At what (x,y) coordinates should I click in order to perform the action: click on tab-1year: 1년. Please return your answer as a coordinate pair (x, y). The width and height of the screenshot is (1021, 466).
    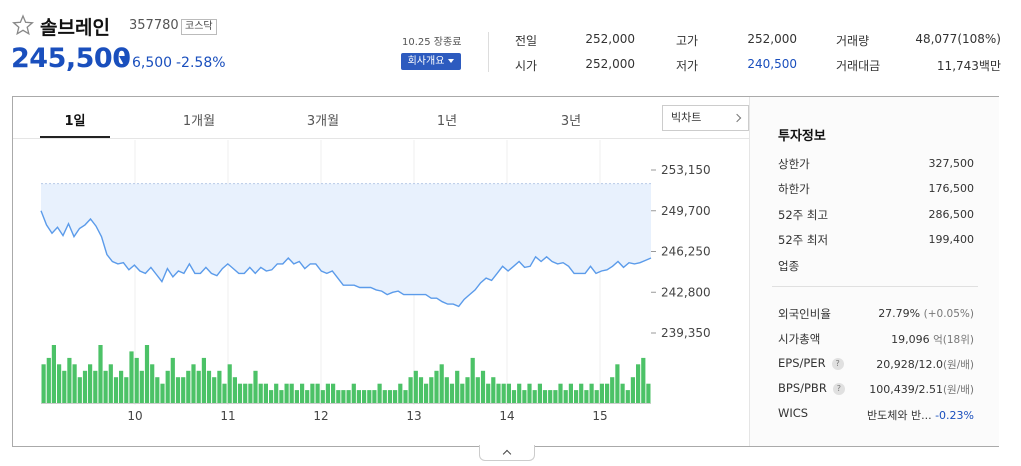
    Looking at the image, I should click on (447, 121).